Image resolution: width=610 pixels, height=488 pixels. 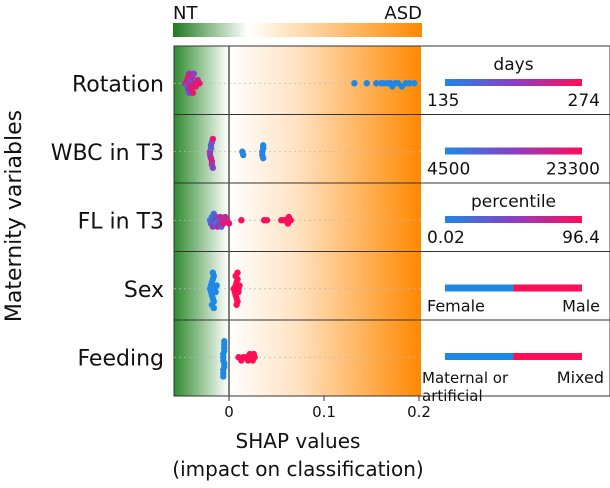 I want to click on legend-min-label-2: artificial, so click(x=452, y=396).